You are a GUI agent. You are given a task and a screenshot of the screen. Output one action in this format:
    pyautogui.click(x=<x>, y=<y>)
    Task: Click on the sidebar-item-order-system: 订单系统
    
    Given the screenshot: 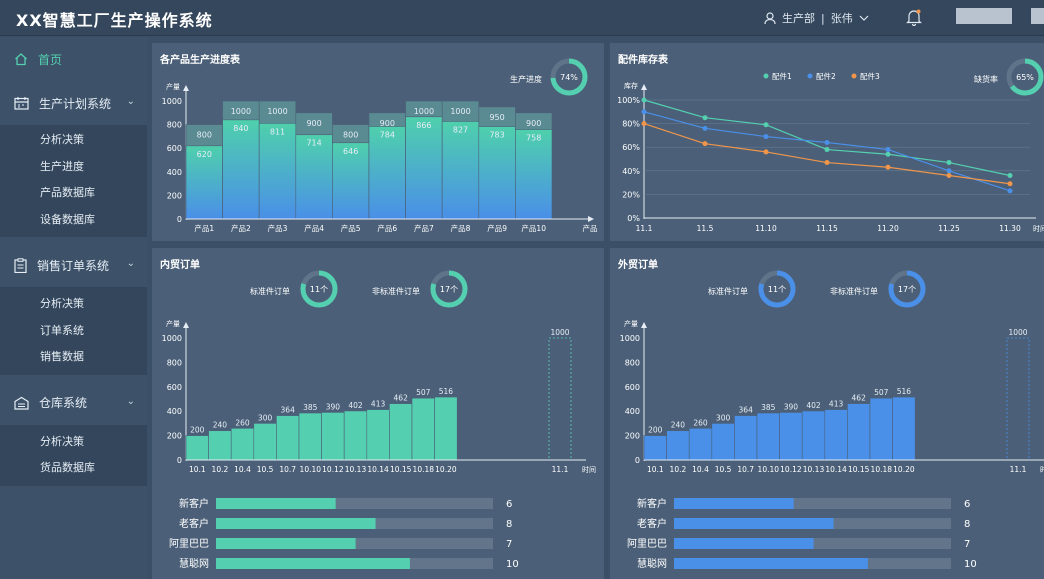 What is the action you would take?
    pyautogui.click(x=62, y=330)
    